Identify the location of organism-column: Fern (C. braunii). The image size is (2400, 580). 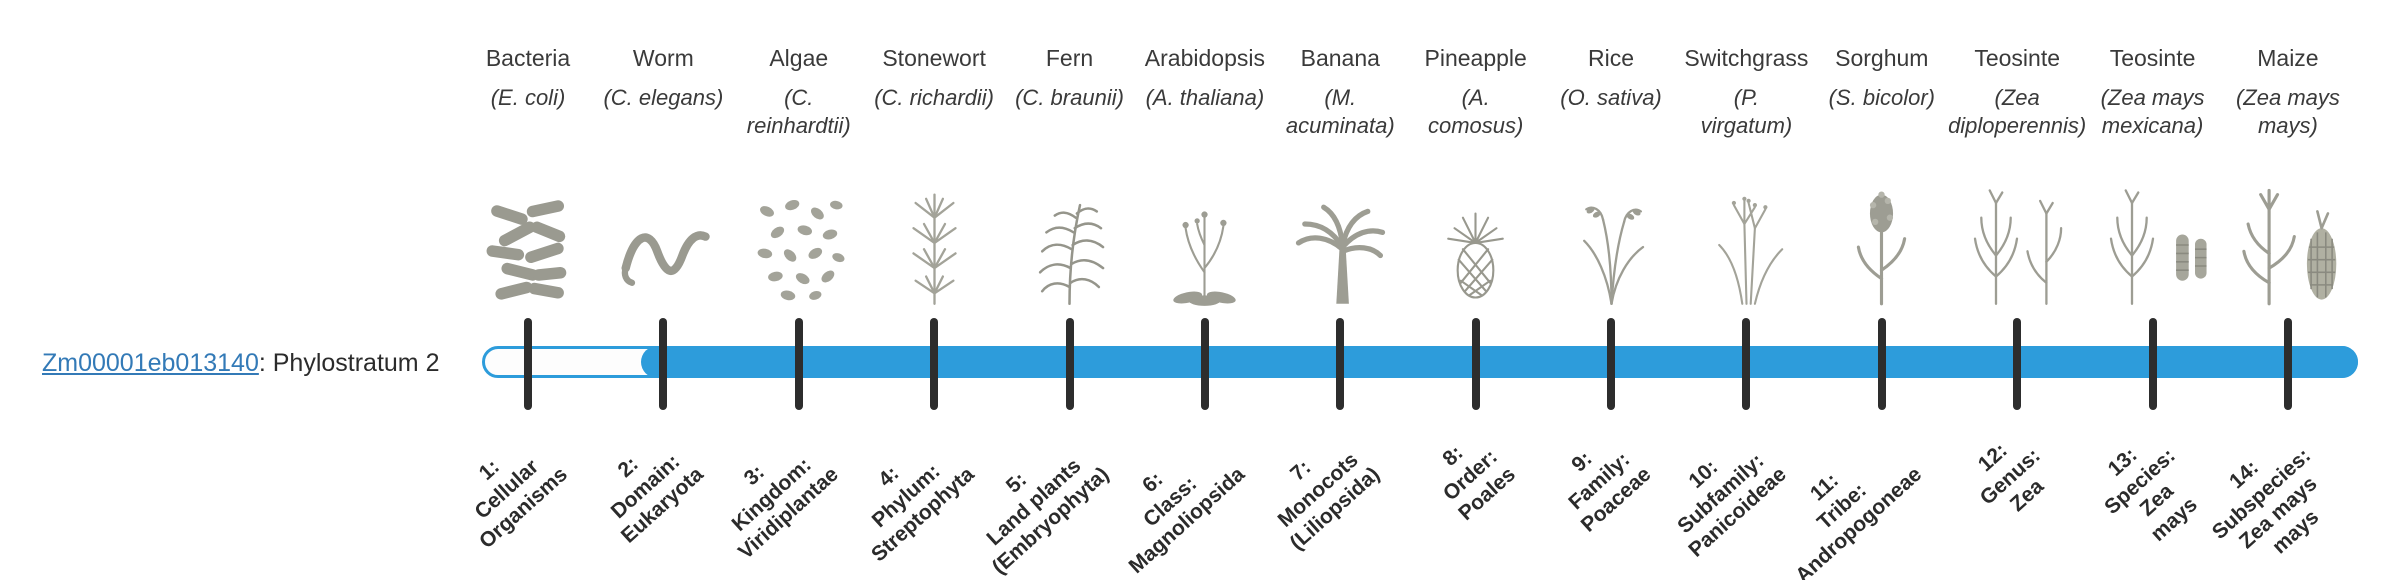
(1070, 176).